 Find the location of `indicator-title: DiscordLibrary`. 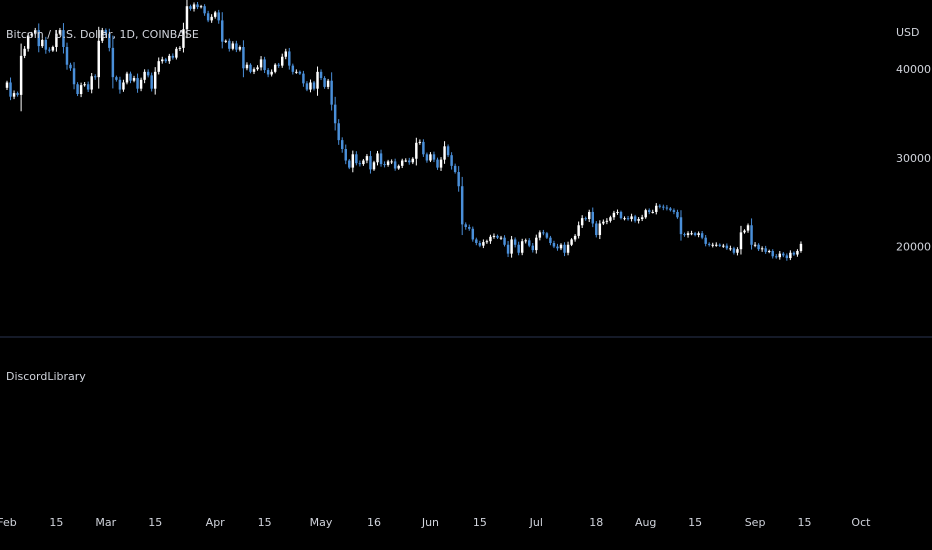

indicator-title: DiscordLibrary is located at coordinates (46, 376).